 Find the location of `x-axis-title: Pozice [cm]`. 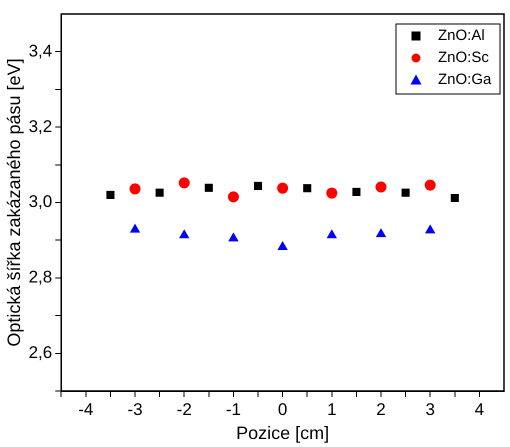

x-axis-title: Pozice [cm] is located at coordinates (283, 433).